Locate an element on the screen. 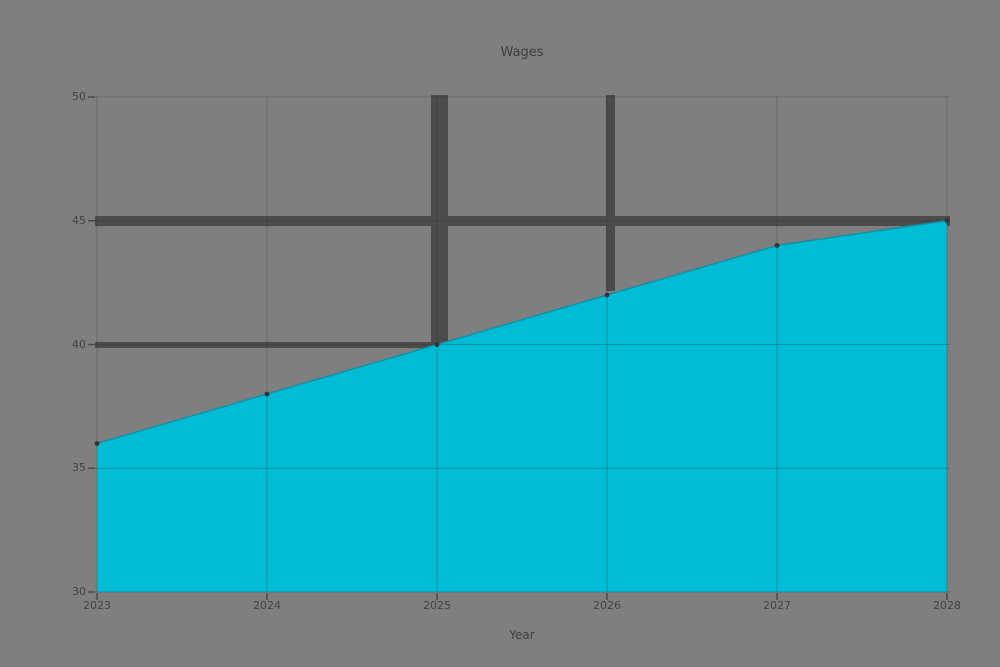  x-tick-label: 2023 is located at coordinates (97, 605).